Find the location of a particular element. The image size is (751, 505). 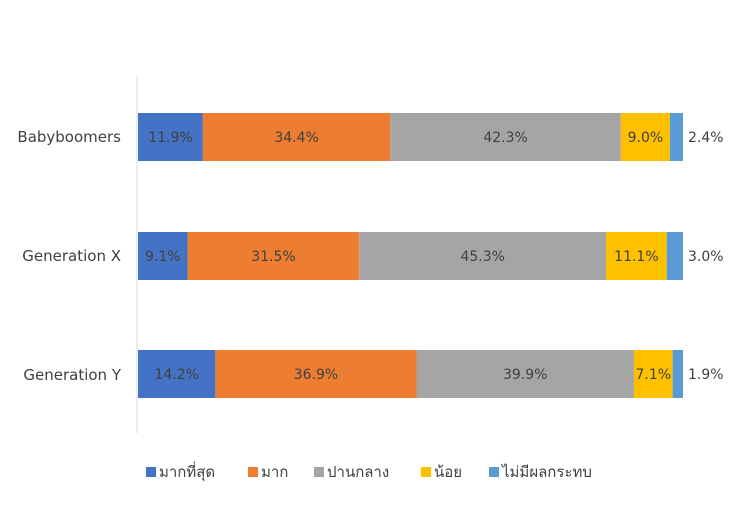

bar-segment-generation-x-s0 is located at coordinates (163, 256).